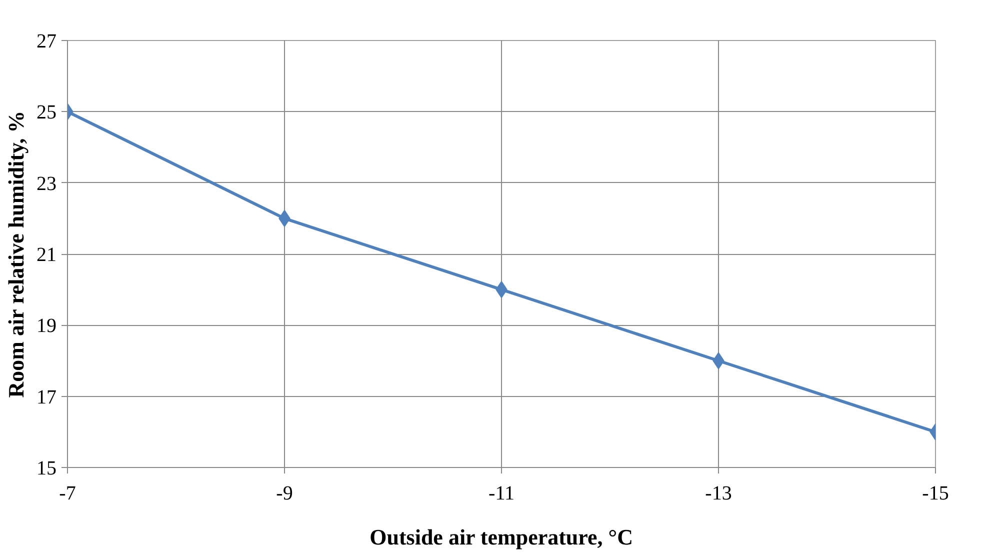  Describe the element at coordinates (46, 41) in the screenshot. I see `y-tick-label: 27` at that location.